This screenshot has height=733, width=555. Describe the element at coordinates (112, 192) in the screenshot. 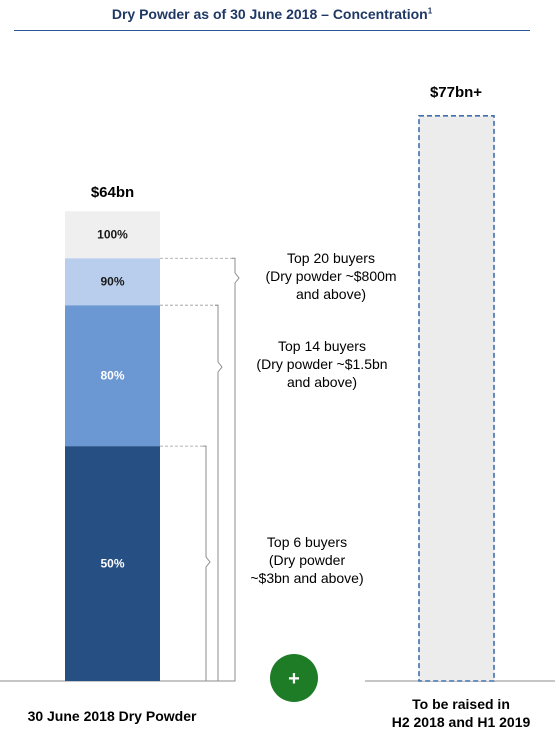

I see `bar-total-label: $64bn` at that location.